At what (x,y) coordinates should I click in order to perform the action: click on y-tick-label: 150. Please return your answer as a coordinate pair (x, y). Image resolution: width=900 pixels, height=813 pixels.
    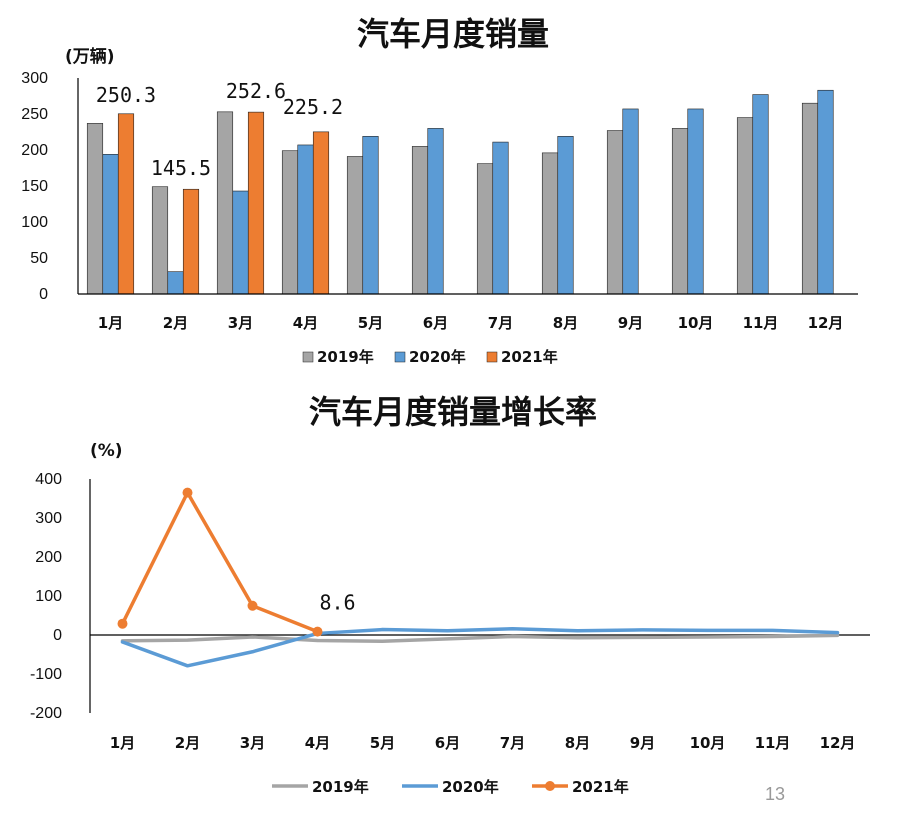
    Looking at the image, I should click on (34, 186).